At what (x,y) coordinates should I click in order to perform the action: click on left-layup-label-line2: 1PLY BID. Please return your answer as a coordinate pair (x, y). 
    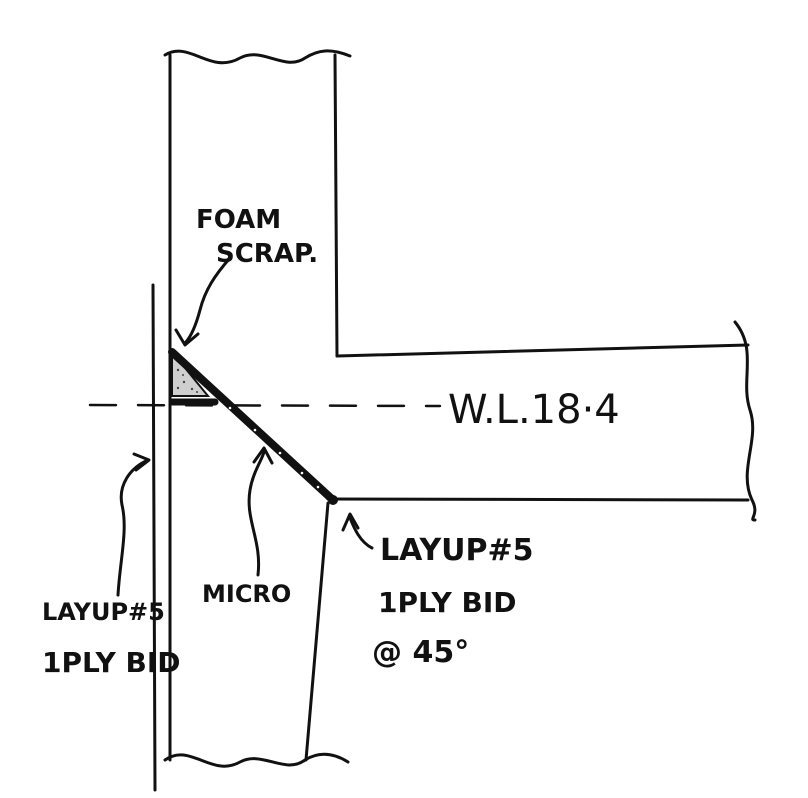
    Looking at the image, I should click on (111, 662).